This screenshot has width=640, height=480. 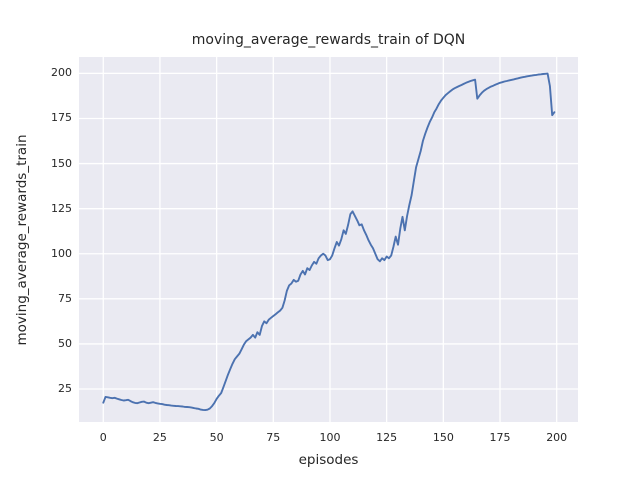 What do you see at coordinates (500, 437) in the screenshot?
I see `x-tick-label: 175` at bounding box center [500, 437].